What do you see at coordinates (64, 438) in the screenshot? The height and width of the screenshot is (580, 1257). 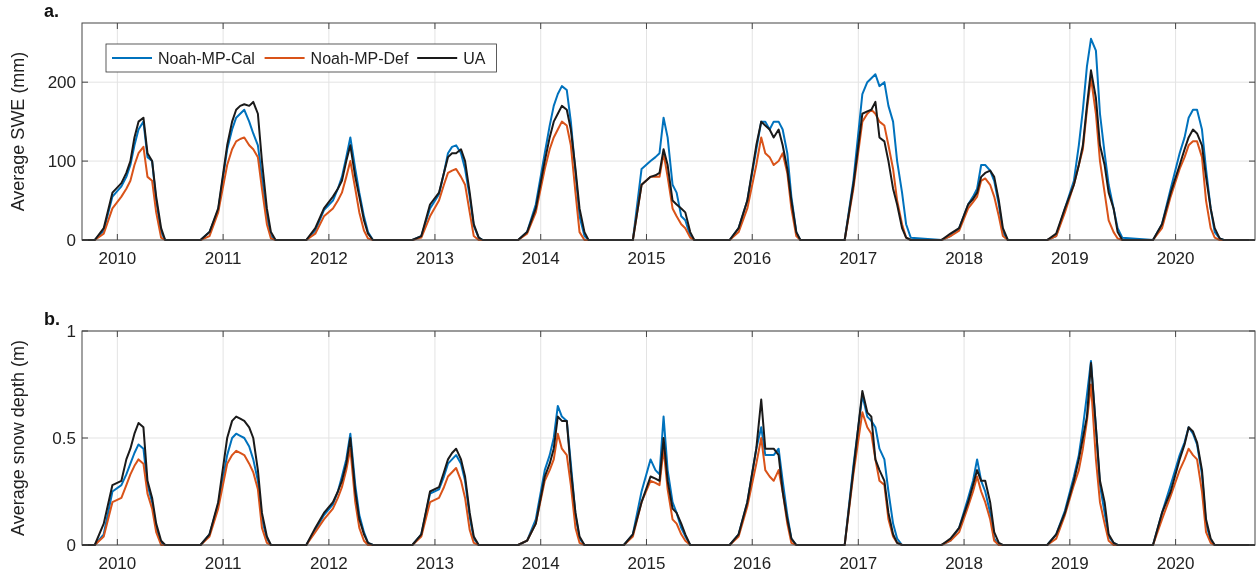 I see `y-tick-label: 0.5` at bounding box center [64, 438].